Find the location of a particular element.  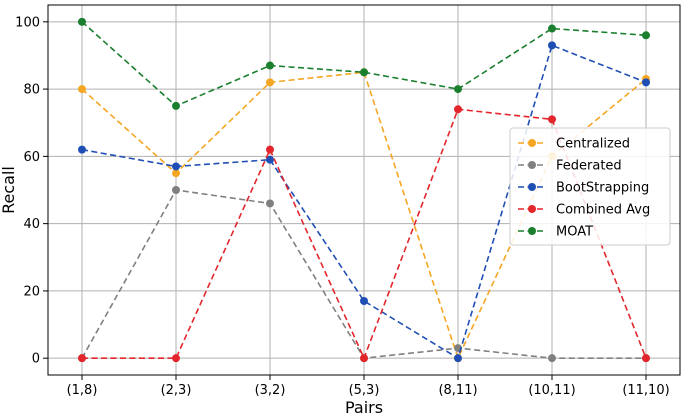

x-tick-label: (2,3) is located at coordinates (176, 390).